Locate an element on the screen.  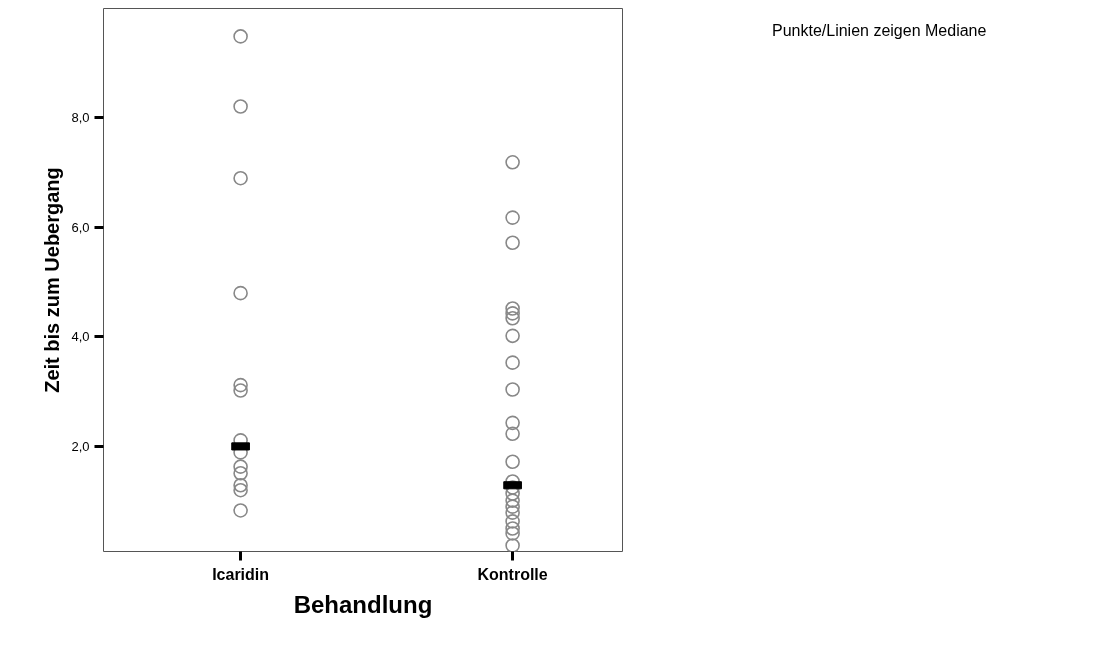
x-tick-label: Icaridin is located at coordinates (241, 574).